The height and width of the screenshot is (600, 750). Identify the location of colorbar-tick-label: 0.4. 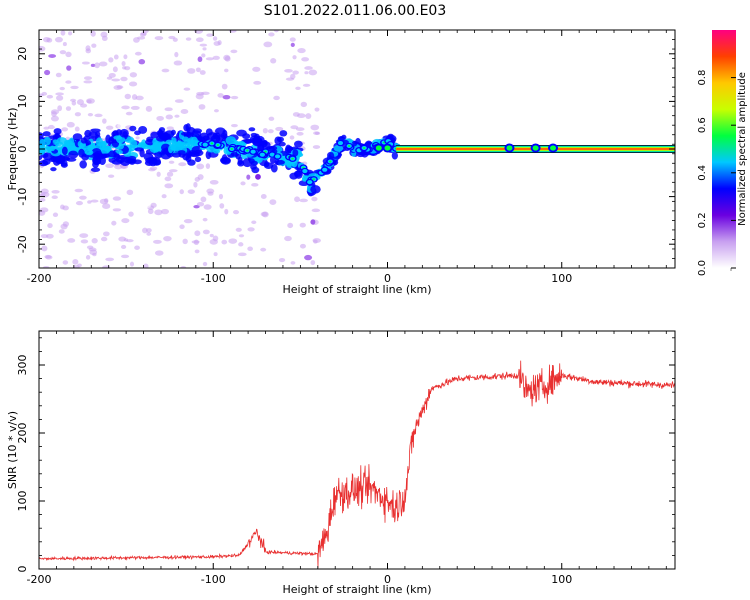
(702, 173).